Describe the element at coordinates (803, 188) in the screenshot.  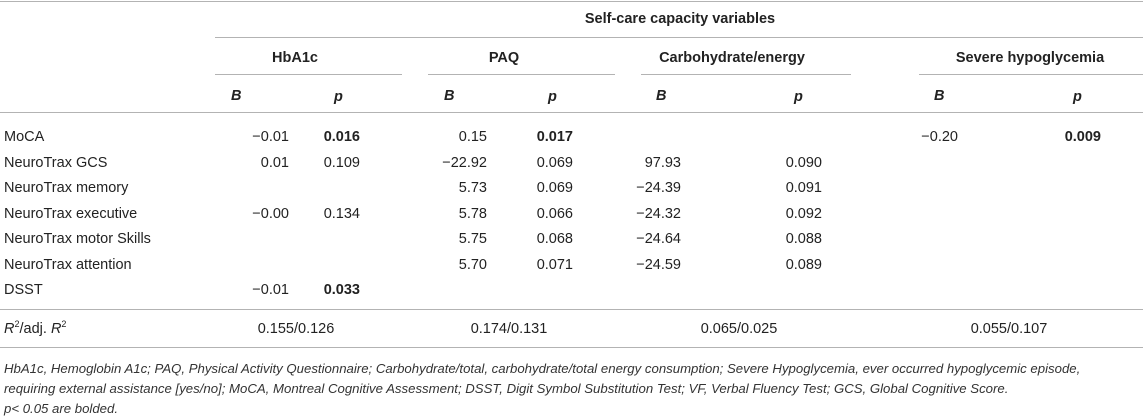
I see `cell-p: 0.091` at that location.